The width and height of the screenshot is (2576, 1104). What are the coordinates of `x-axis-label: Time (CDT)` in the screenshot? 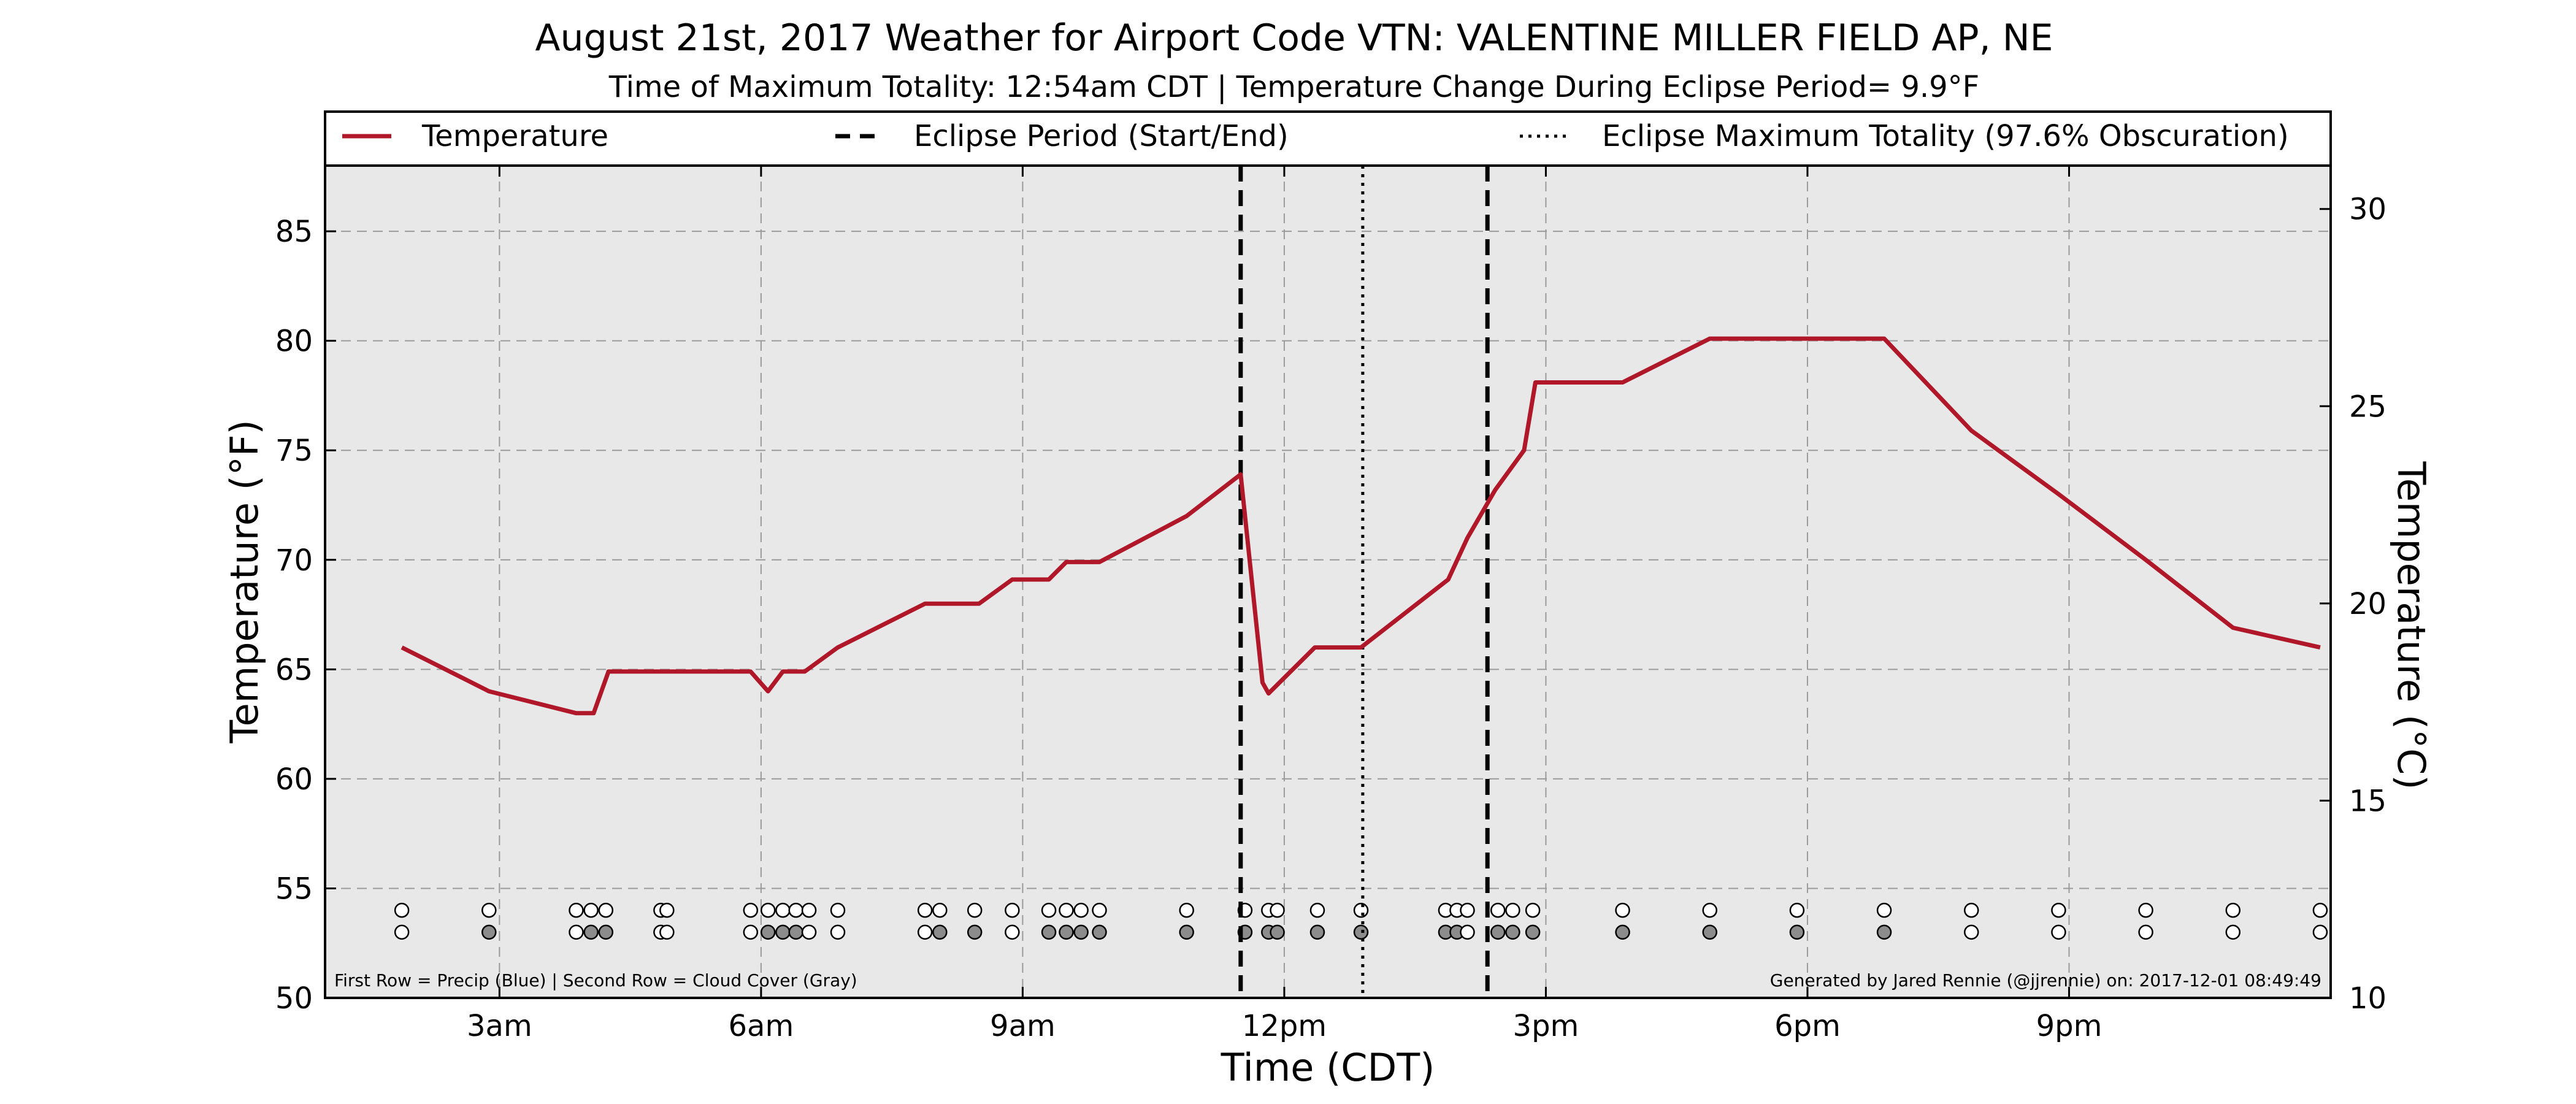 It's located at (1328, 1067).